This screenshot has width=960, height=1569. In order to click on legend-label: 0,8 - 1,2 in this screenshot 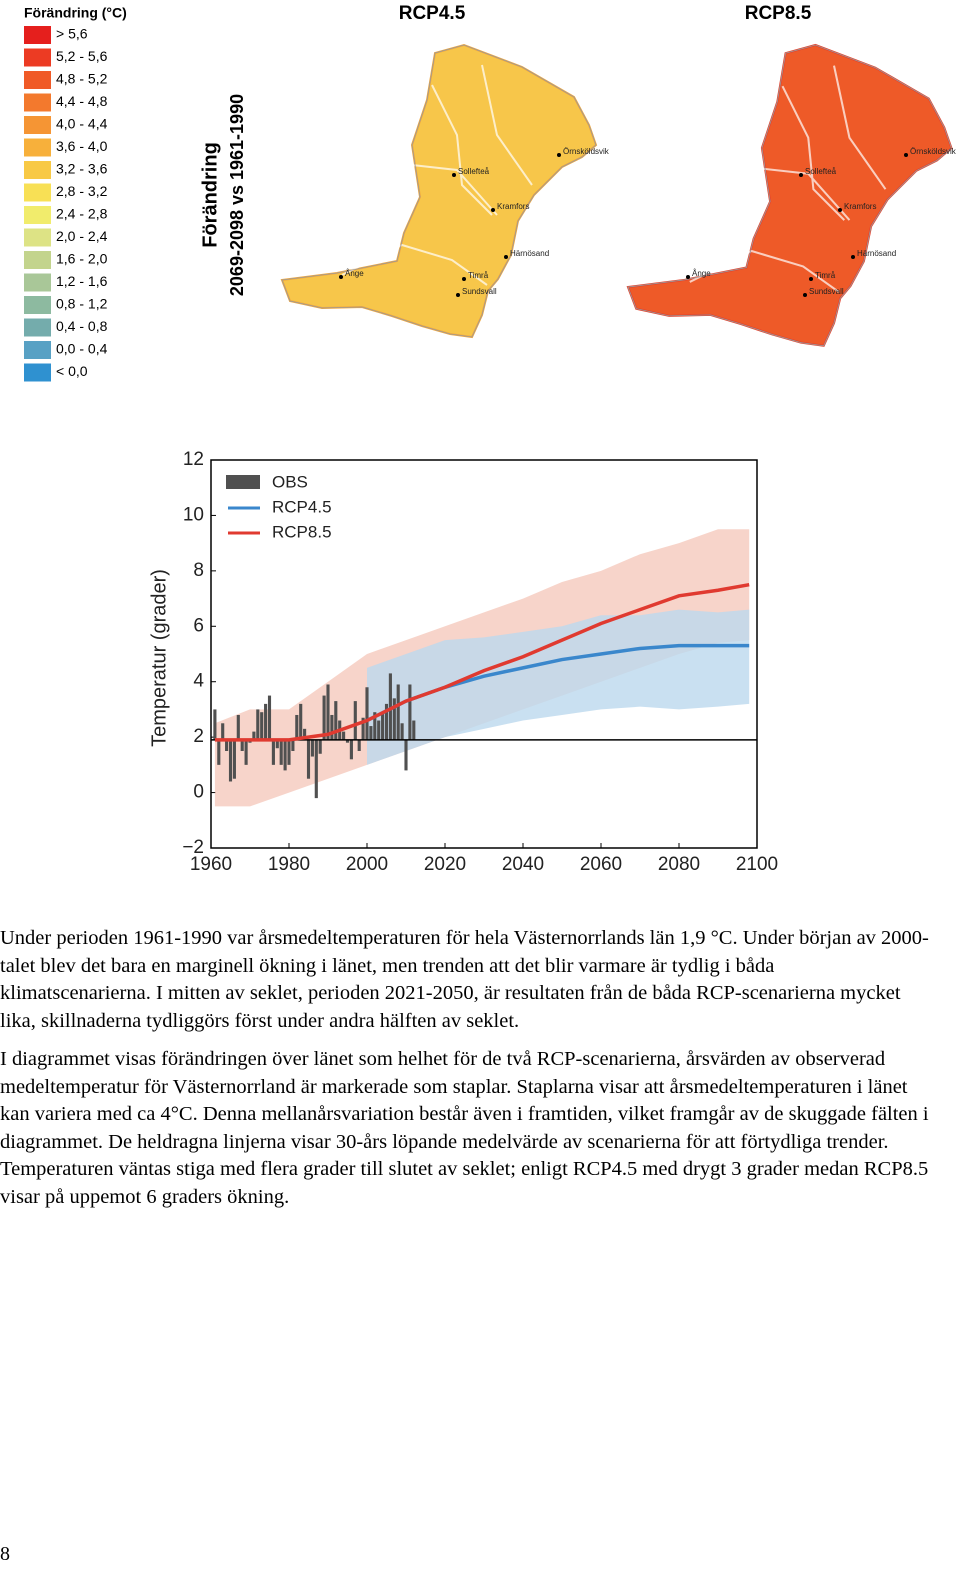, I will do `click(82, 304)`.